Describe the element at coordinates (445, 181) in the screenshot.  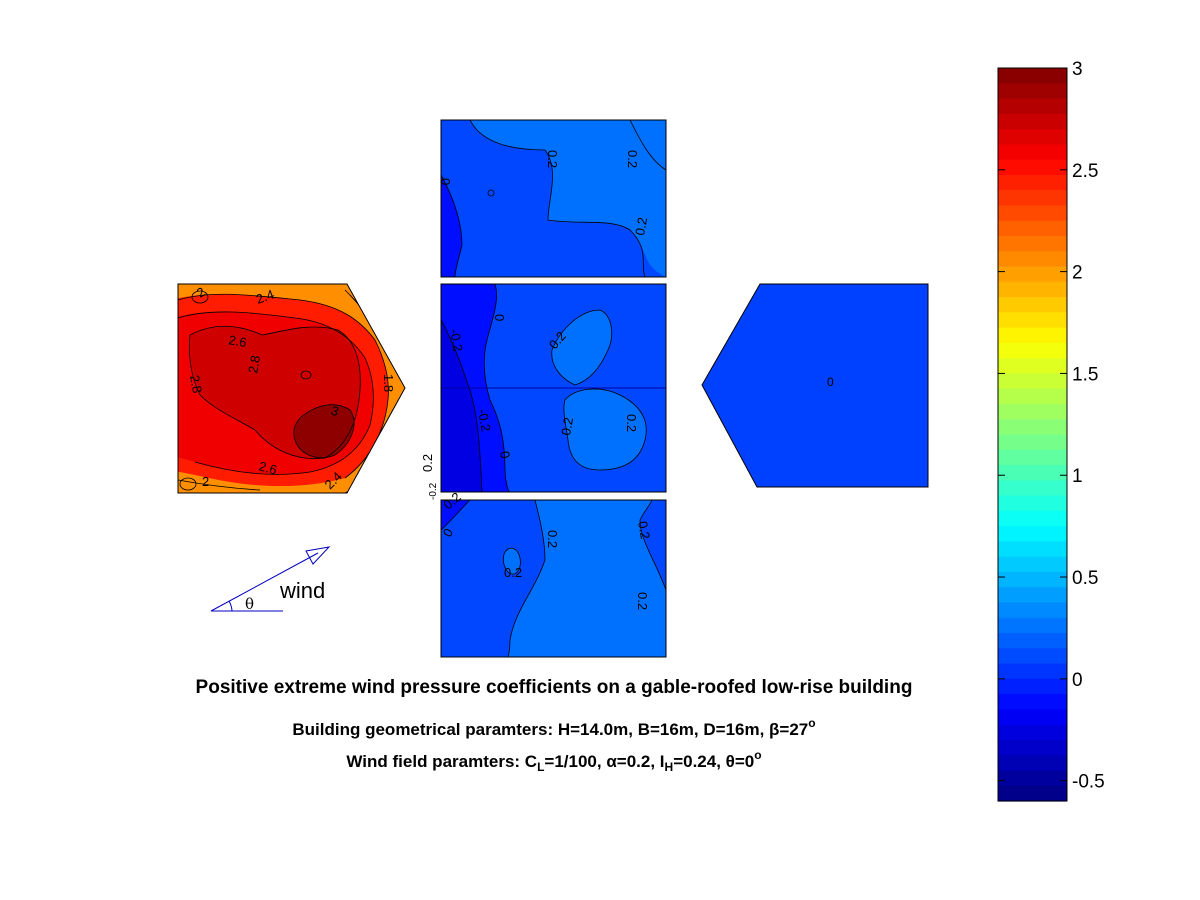
I see `roof-top-contour-label: 0` at that location.